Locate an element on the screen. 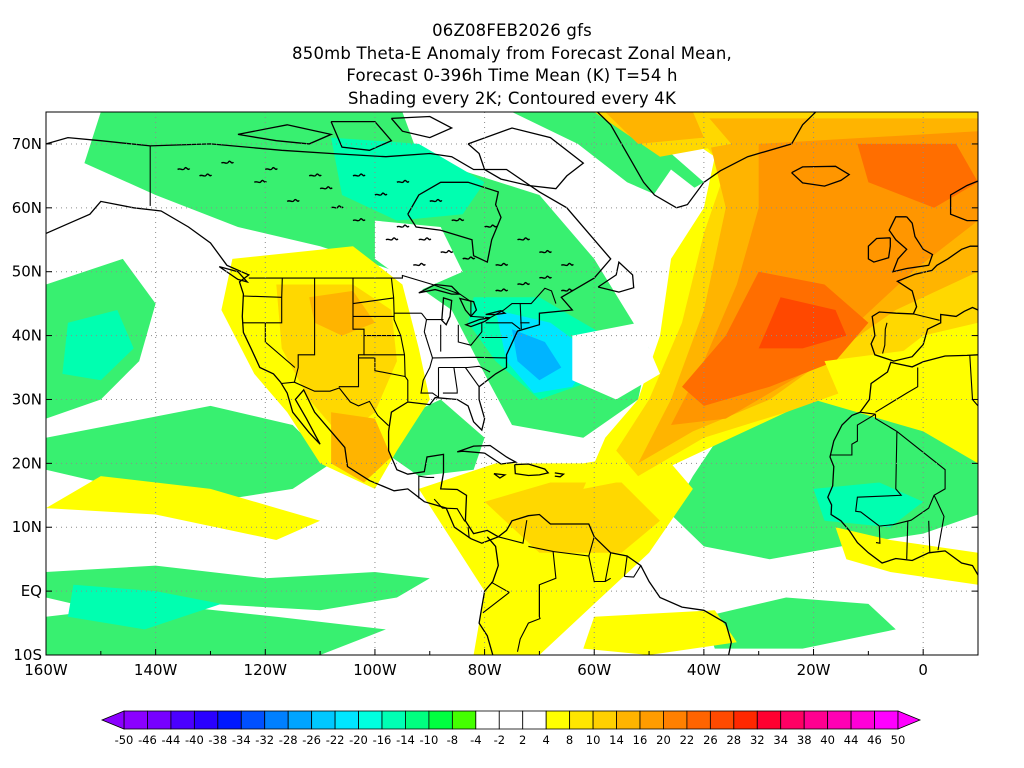 The height and width of the screenshot is (768, 1024). colorbar-label: 40 is located at coordinates (827, 740).